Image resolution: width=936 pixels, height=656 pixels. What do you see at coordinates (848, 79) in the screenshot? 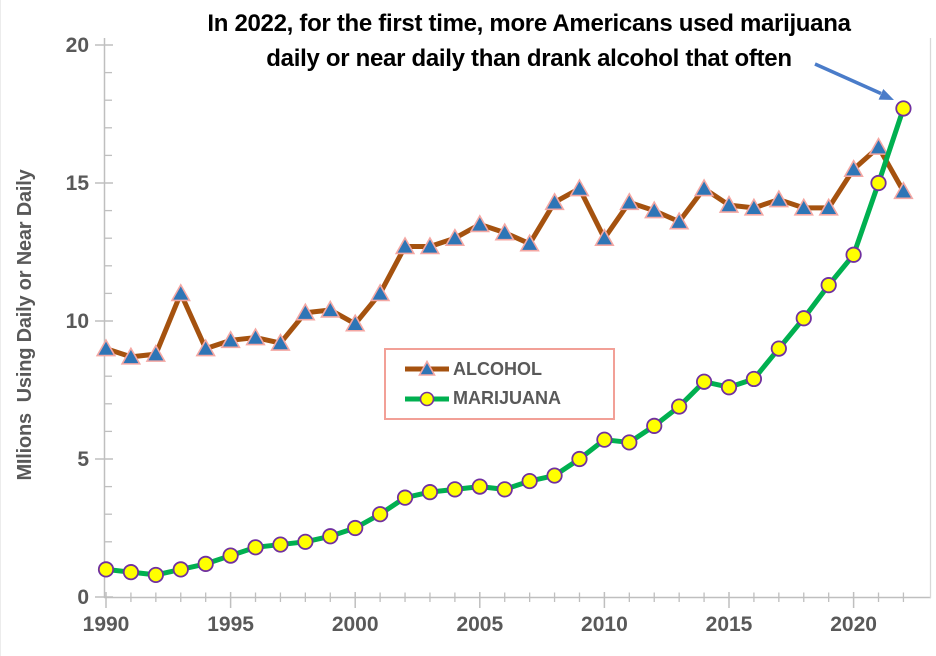
I see `annotation-arrow-shaft` at bounding box center [848, 79].